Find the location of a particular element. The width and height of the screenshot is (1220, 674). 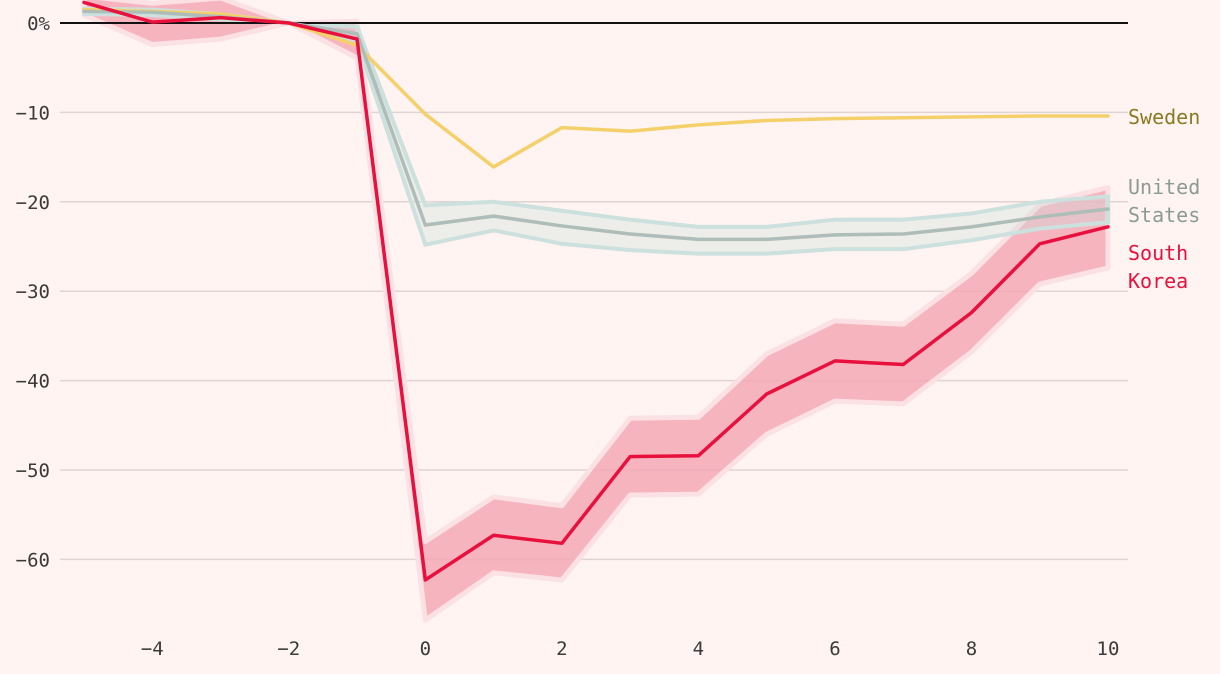

series-labels: Sweden United States South Korea is located at coordinates (1164, 199).